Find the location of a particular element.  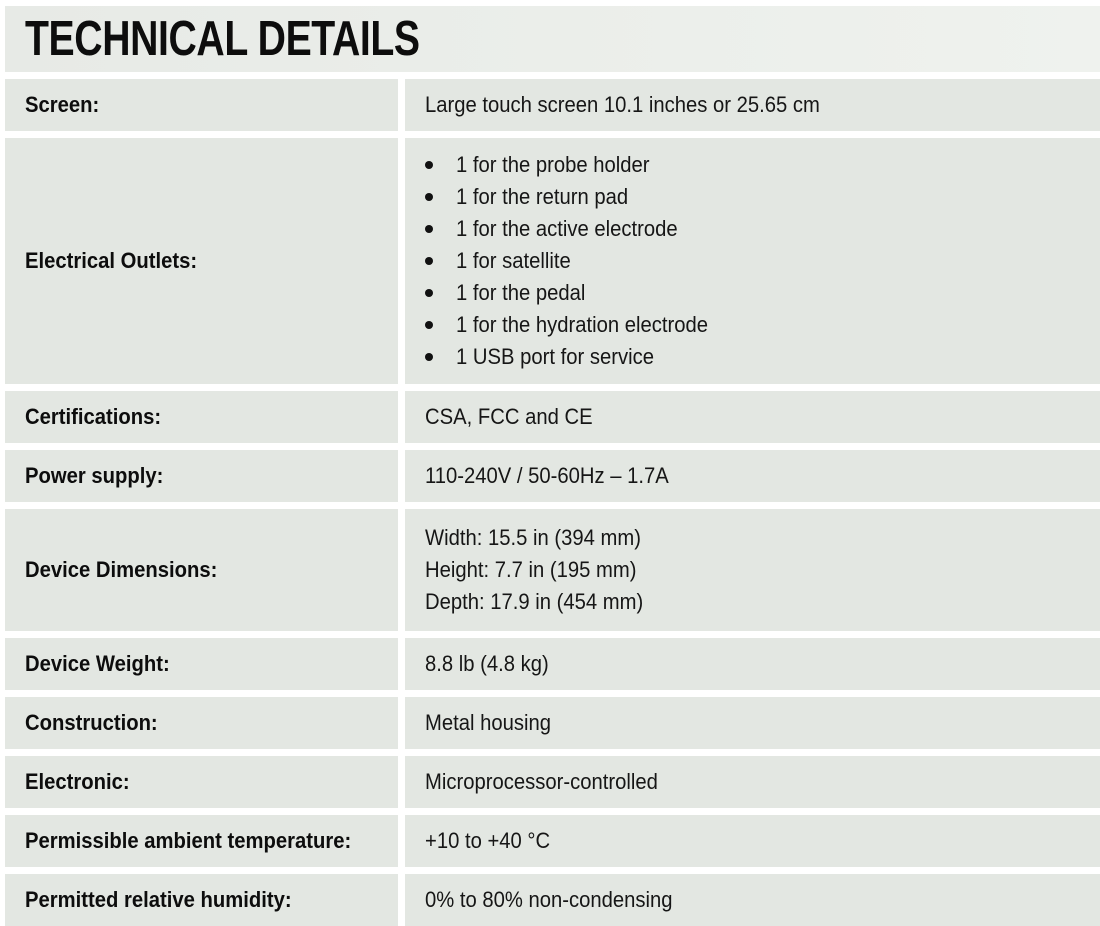

row-label: Power supply: is located at coordinates (94, 475).